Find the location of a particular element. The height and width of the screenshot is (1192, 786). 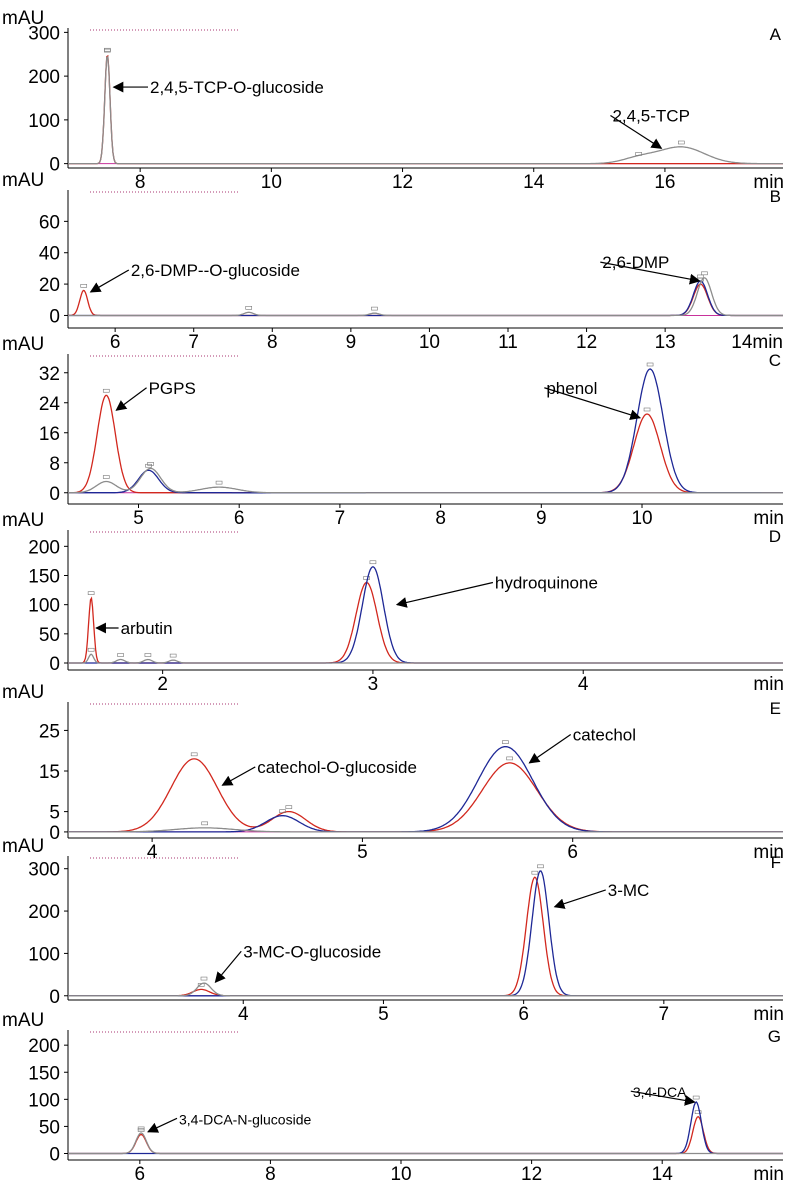

panel-letter: B is located at coordinates (775, 196).